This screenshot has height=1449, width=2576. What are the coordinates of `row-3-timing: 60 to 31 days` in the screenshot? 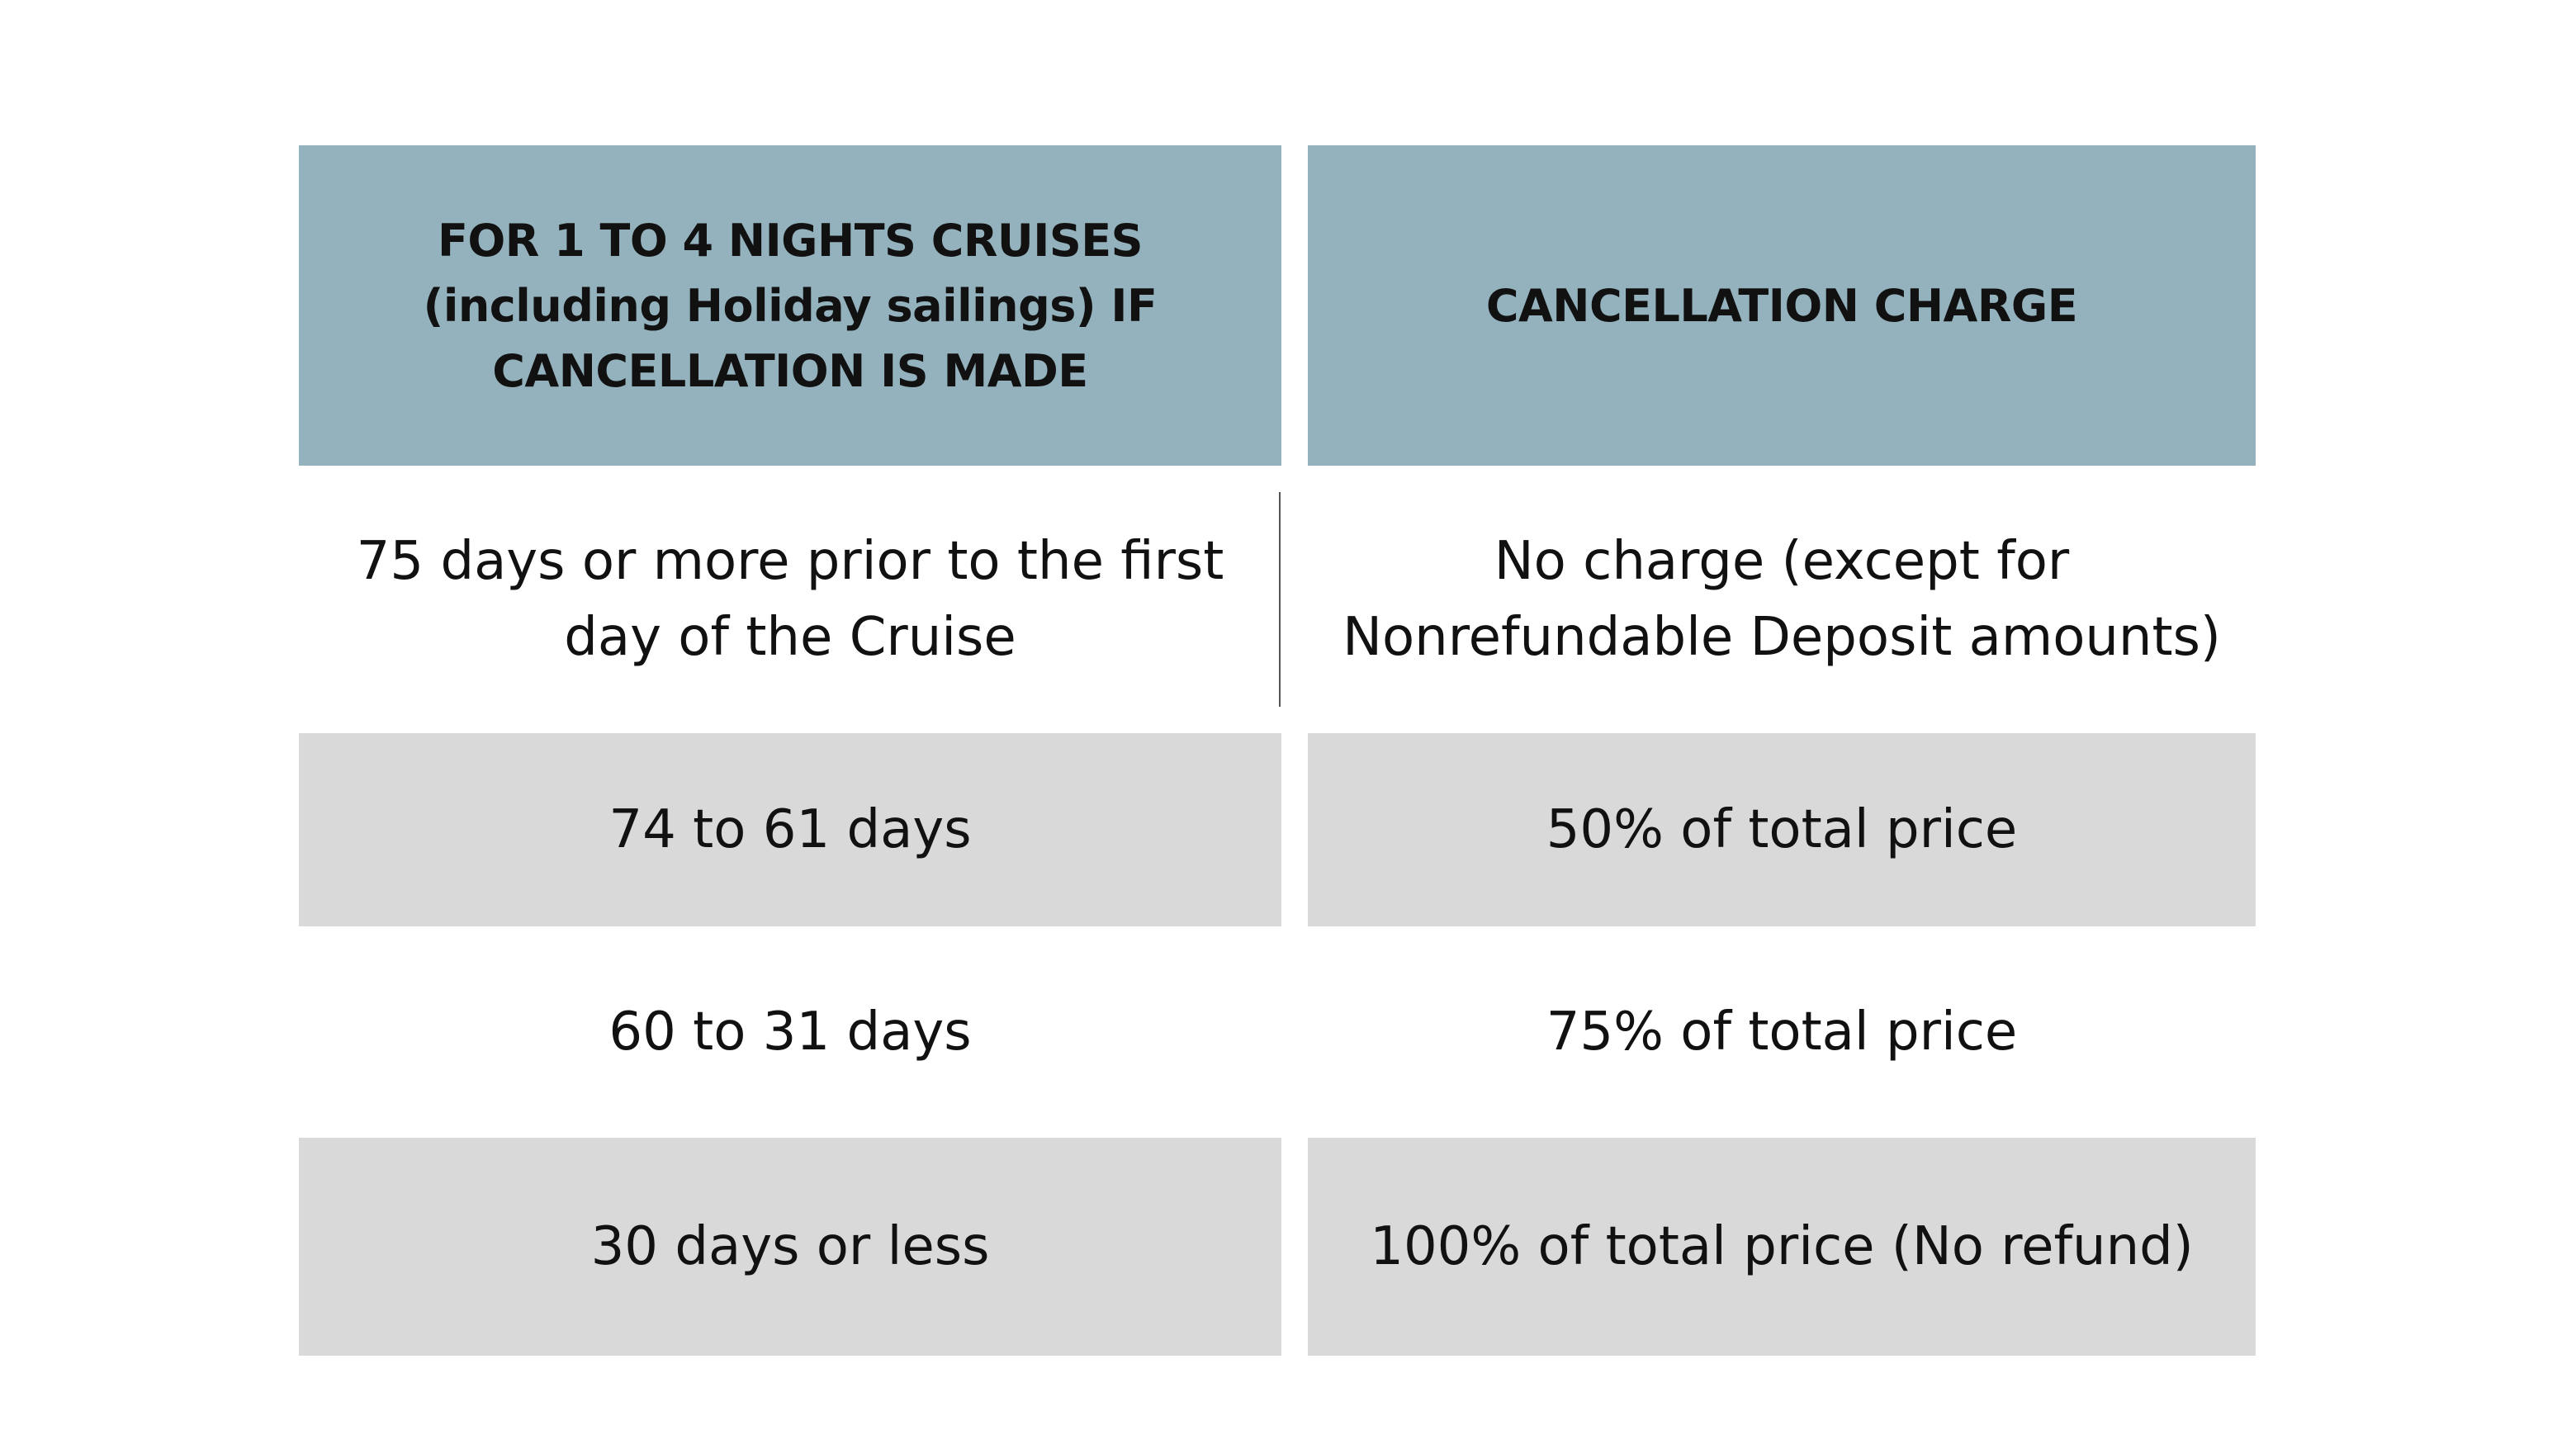 It's located at (790, 1032).